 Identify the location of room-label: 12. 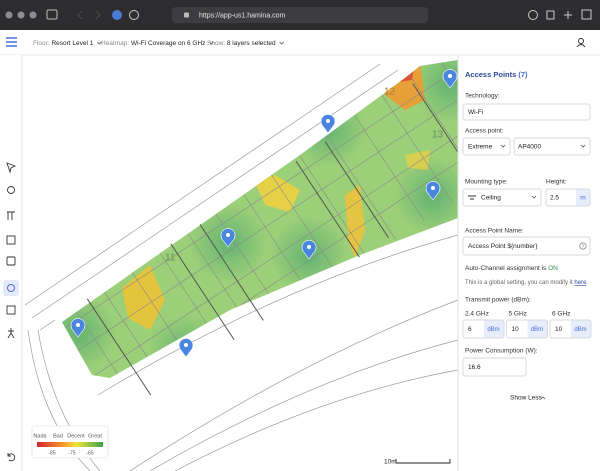
(390, 92).